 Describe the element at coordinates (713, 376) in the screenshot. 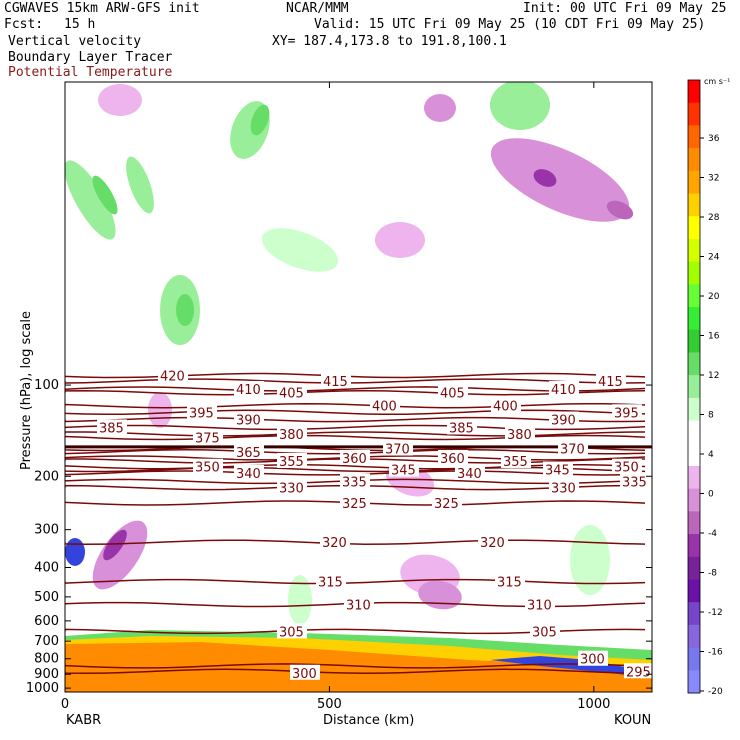

I see `colorbar-label: 12` at that location.